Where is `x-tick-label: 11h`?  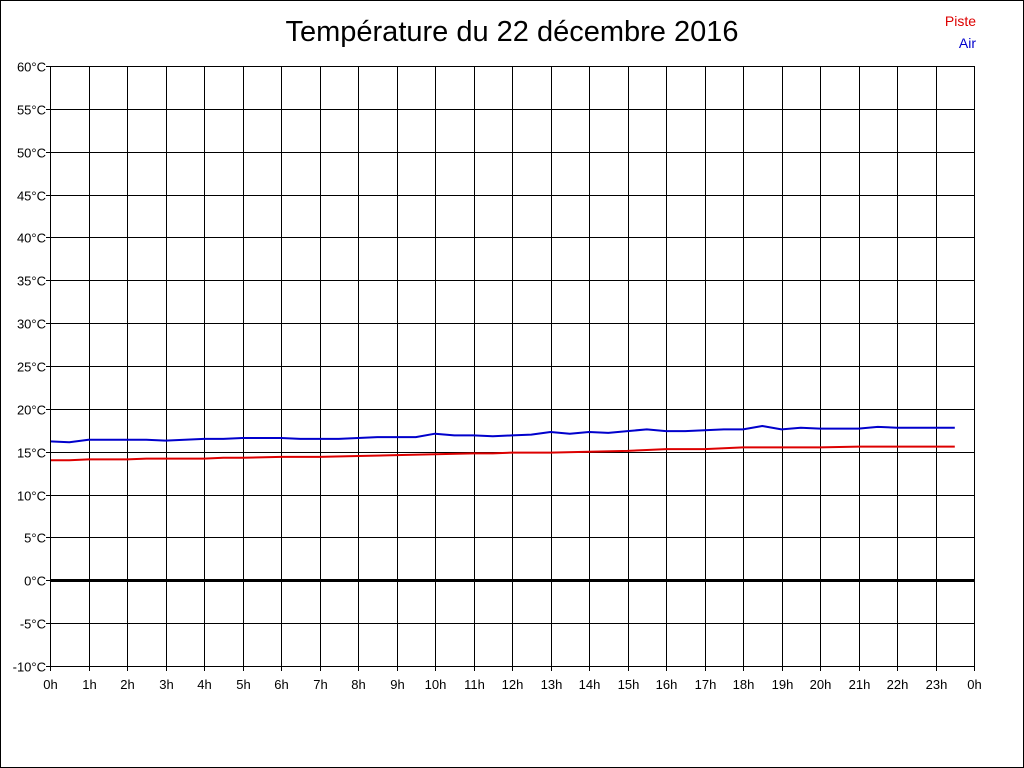 x-tick-label: 11h is located at coordinates (474, 684).